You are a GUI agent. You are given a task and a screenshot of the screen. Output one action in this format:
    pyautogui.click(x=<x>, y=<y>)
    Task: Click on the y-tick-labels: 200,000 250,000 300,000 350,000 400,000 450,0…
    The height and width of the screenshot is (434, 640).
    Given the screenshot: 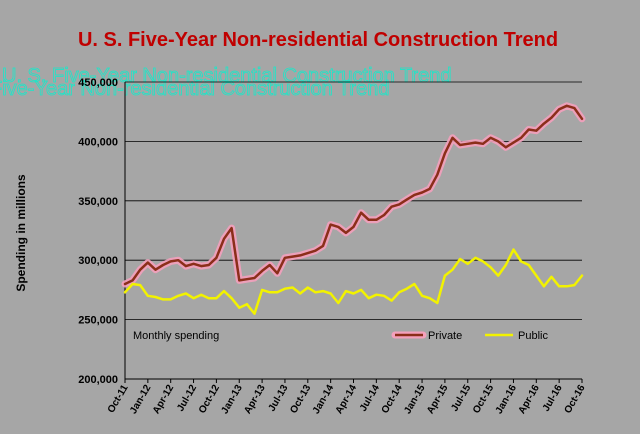 What is the action you would take?
    pyautogui.click(x=98, y=231)
    